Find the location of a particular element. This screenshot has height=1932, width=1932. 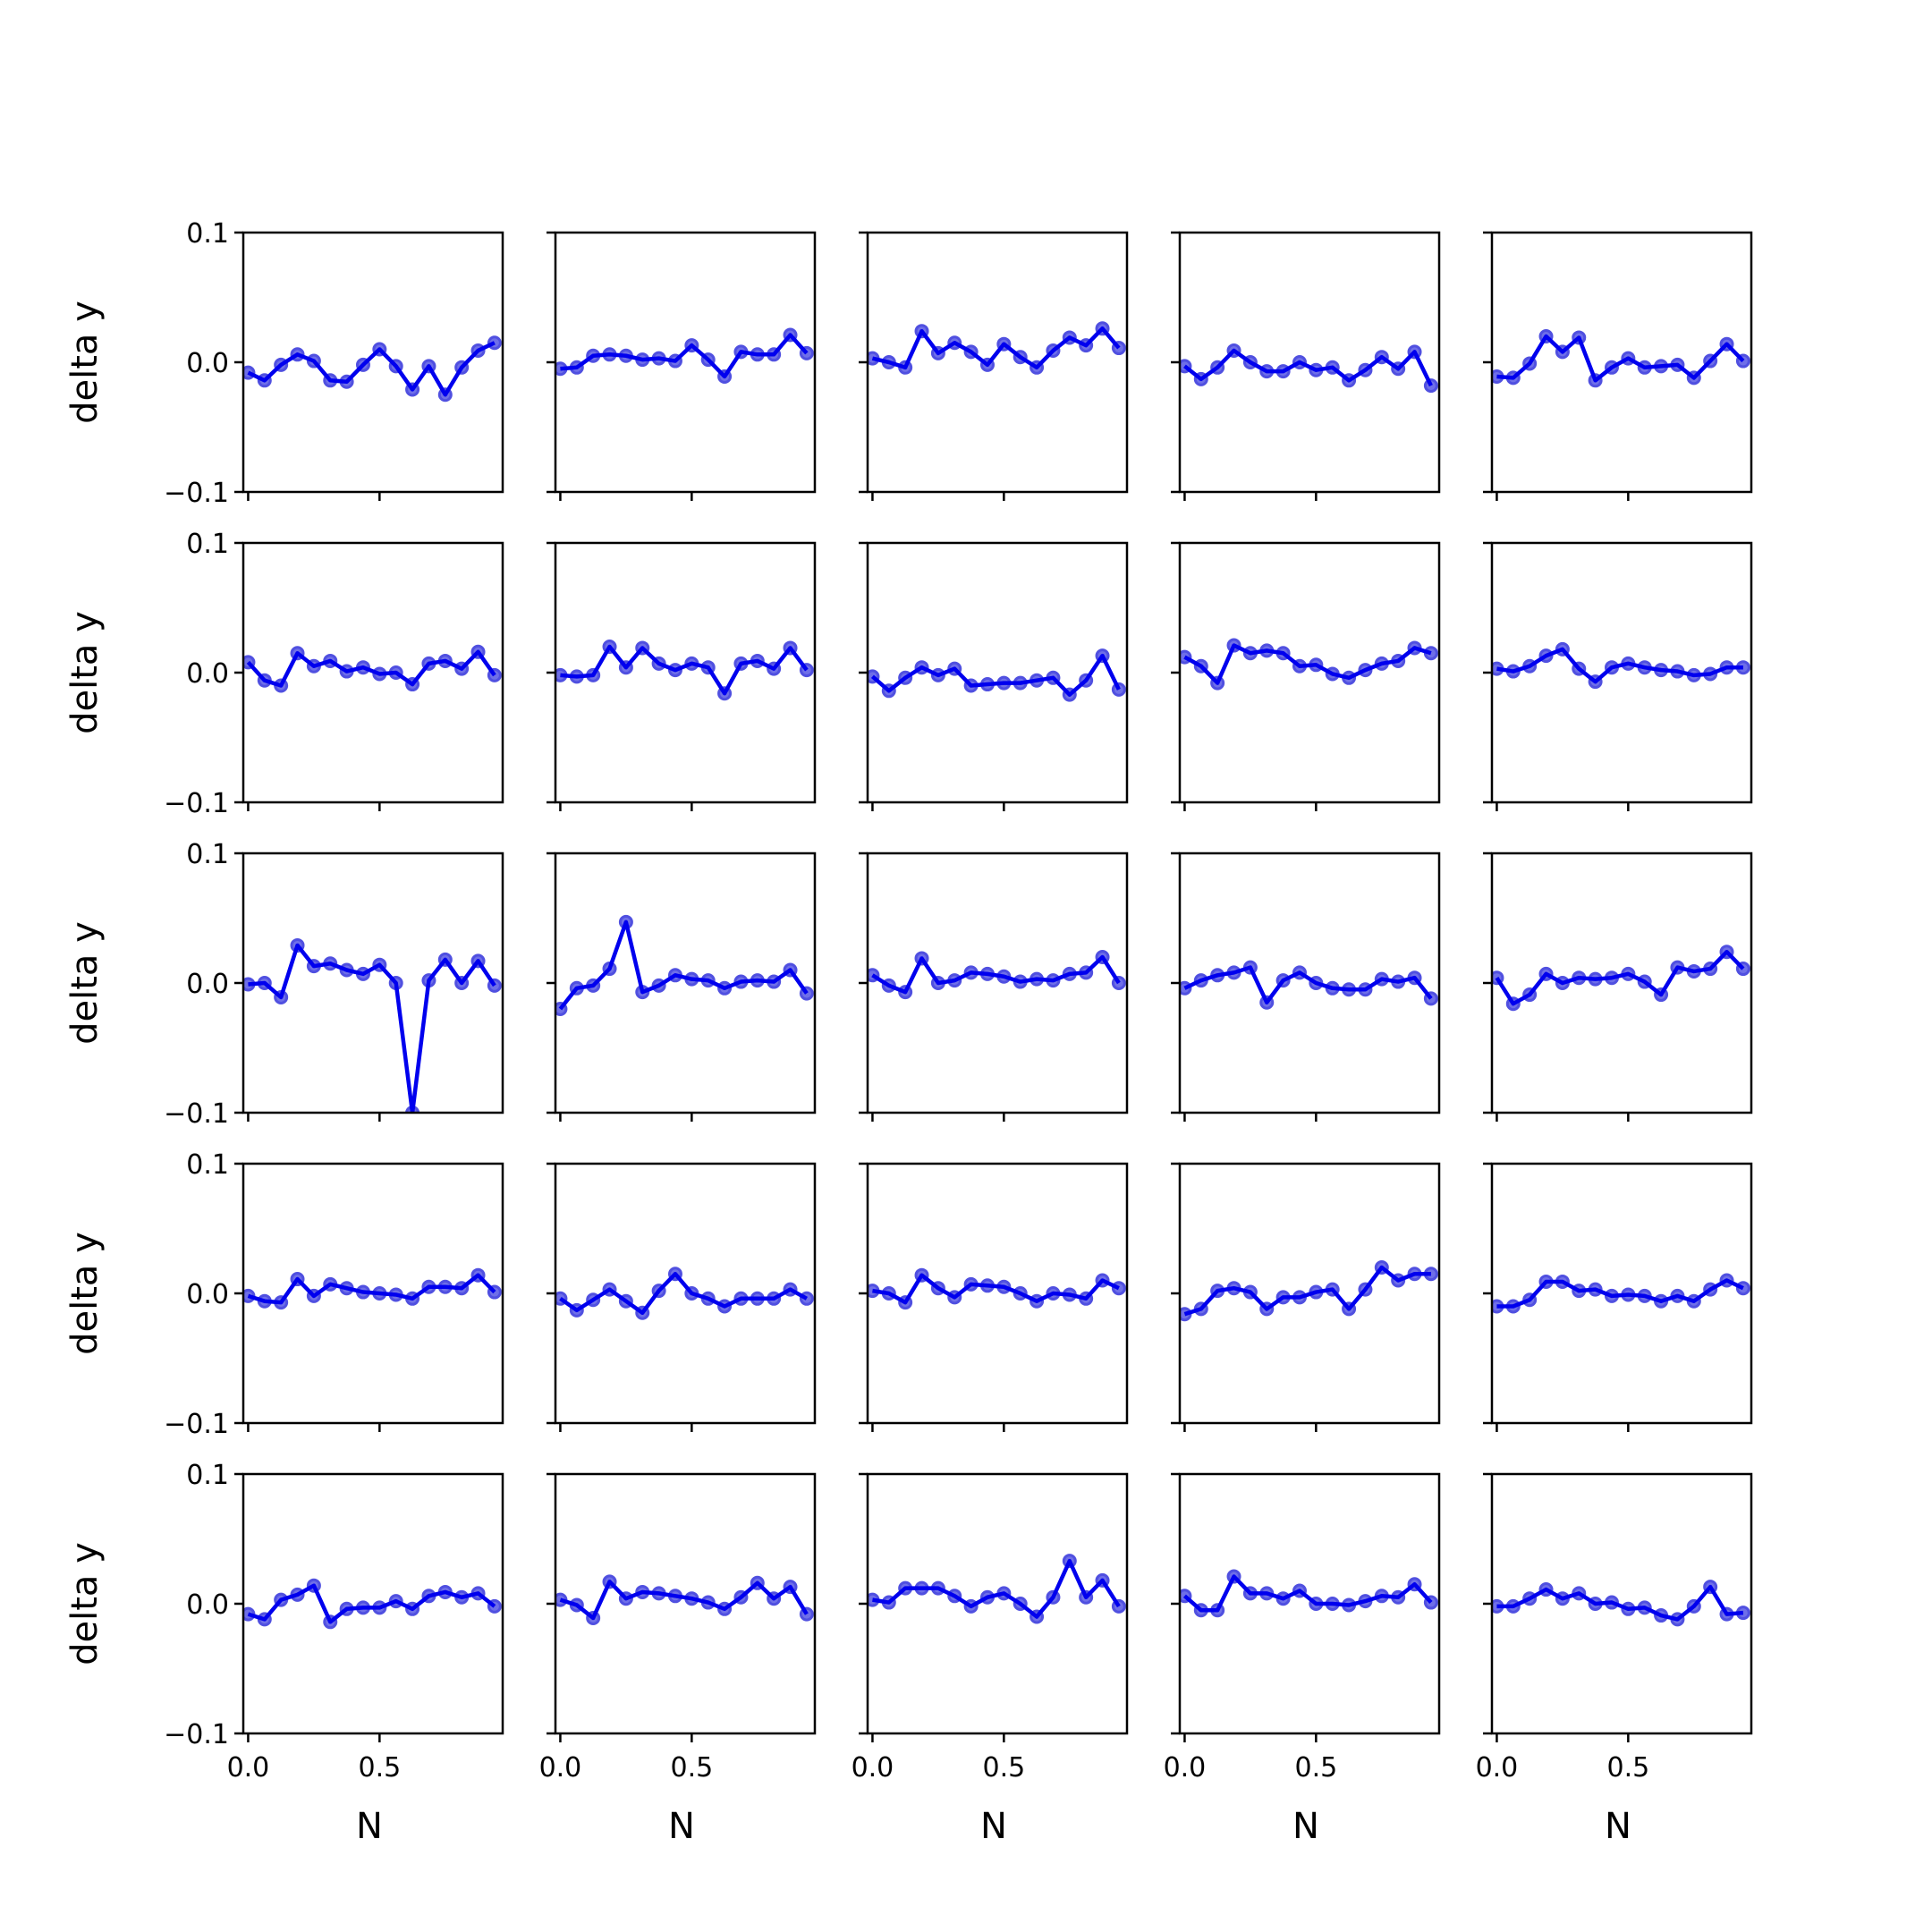

subplot-r4-c4 is located at coordinates (1306, 1297).